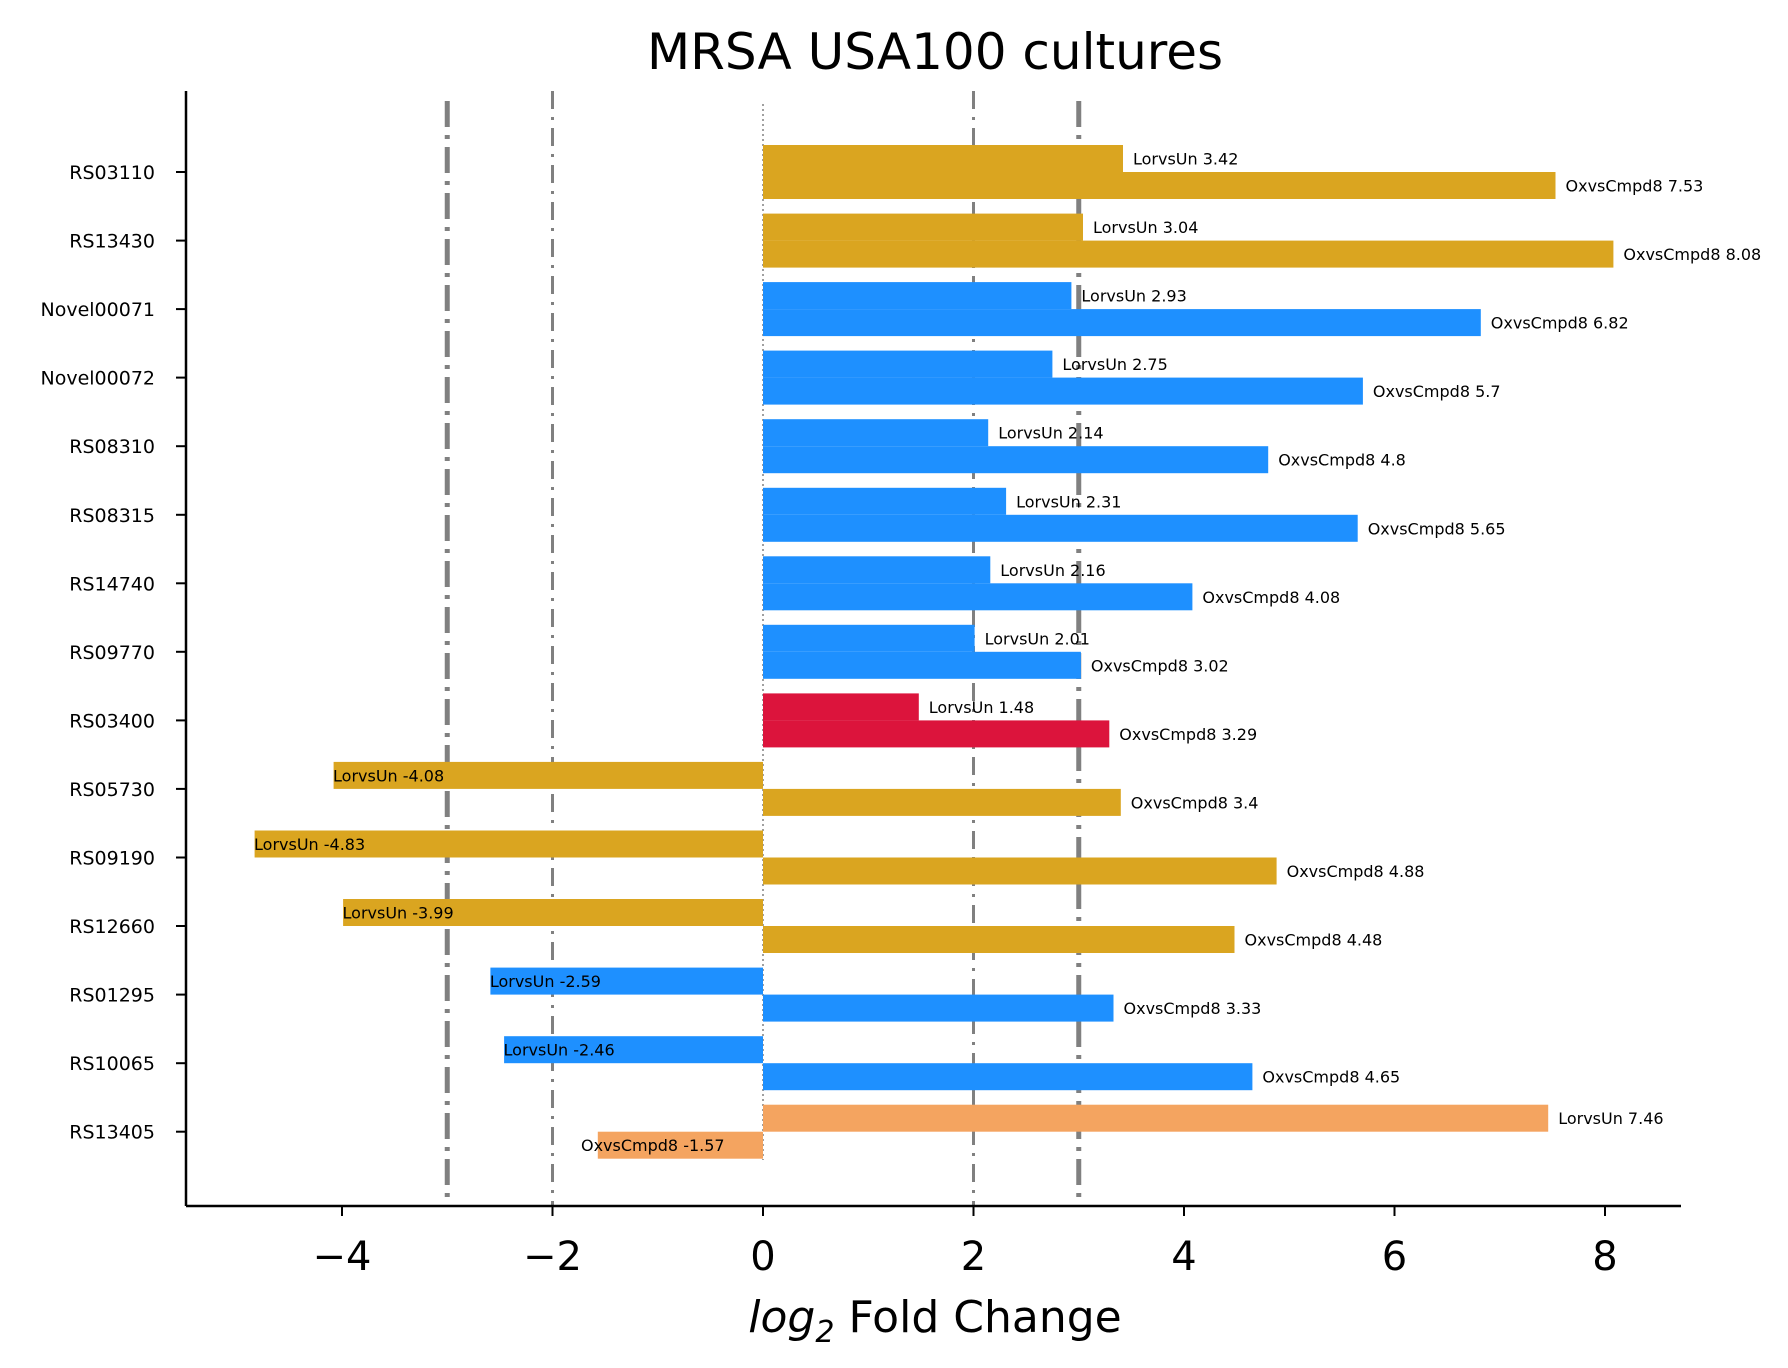  I want to click on y-tick-label: RS01295, so click(112, 996).